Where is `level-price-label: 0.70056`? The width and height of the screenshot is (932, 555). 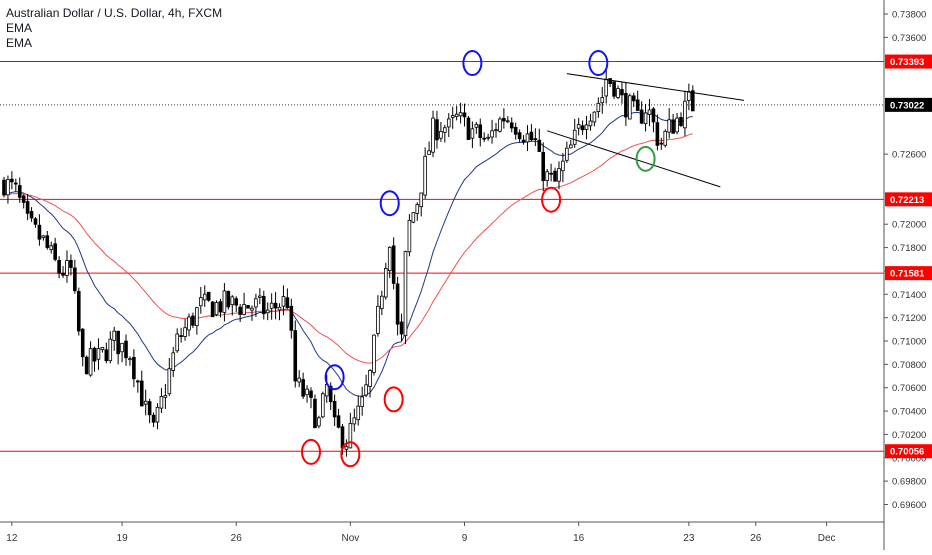 level-price-label: 0.70056 is located at coordinates (907, 452).